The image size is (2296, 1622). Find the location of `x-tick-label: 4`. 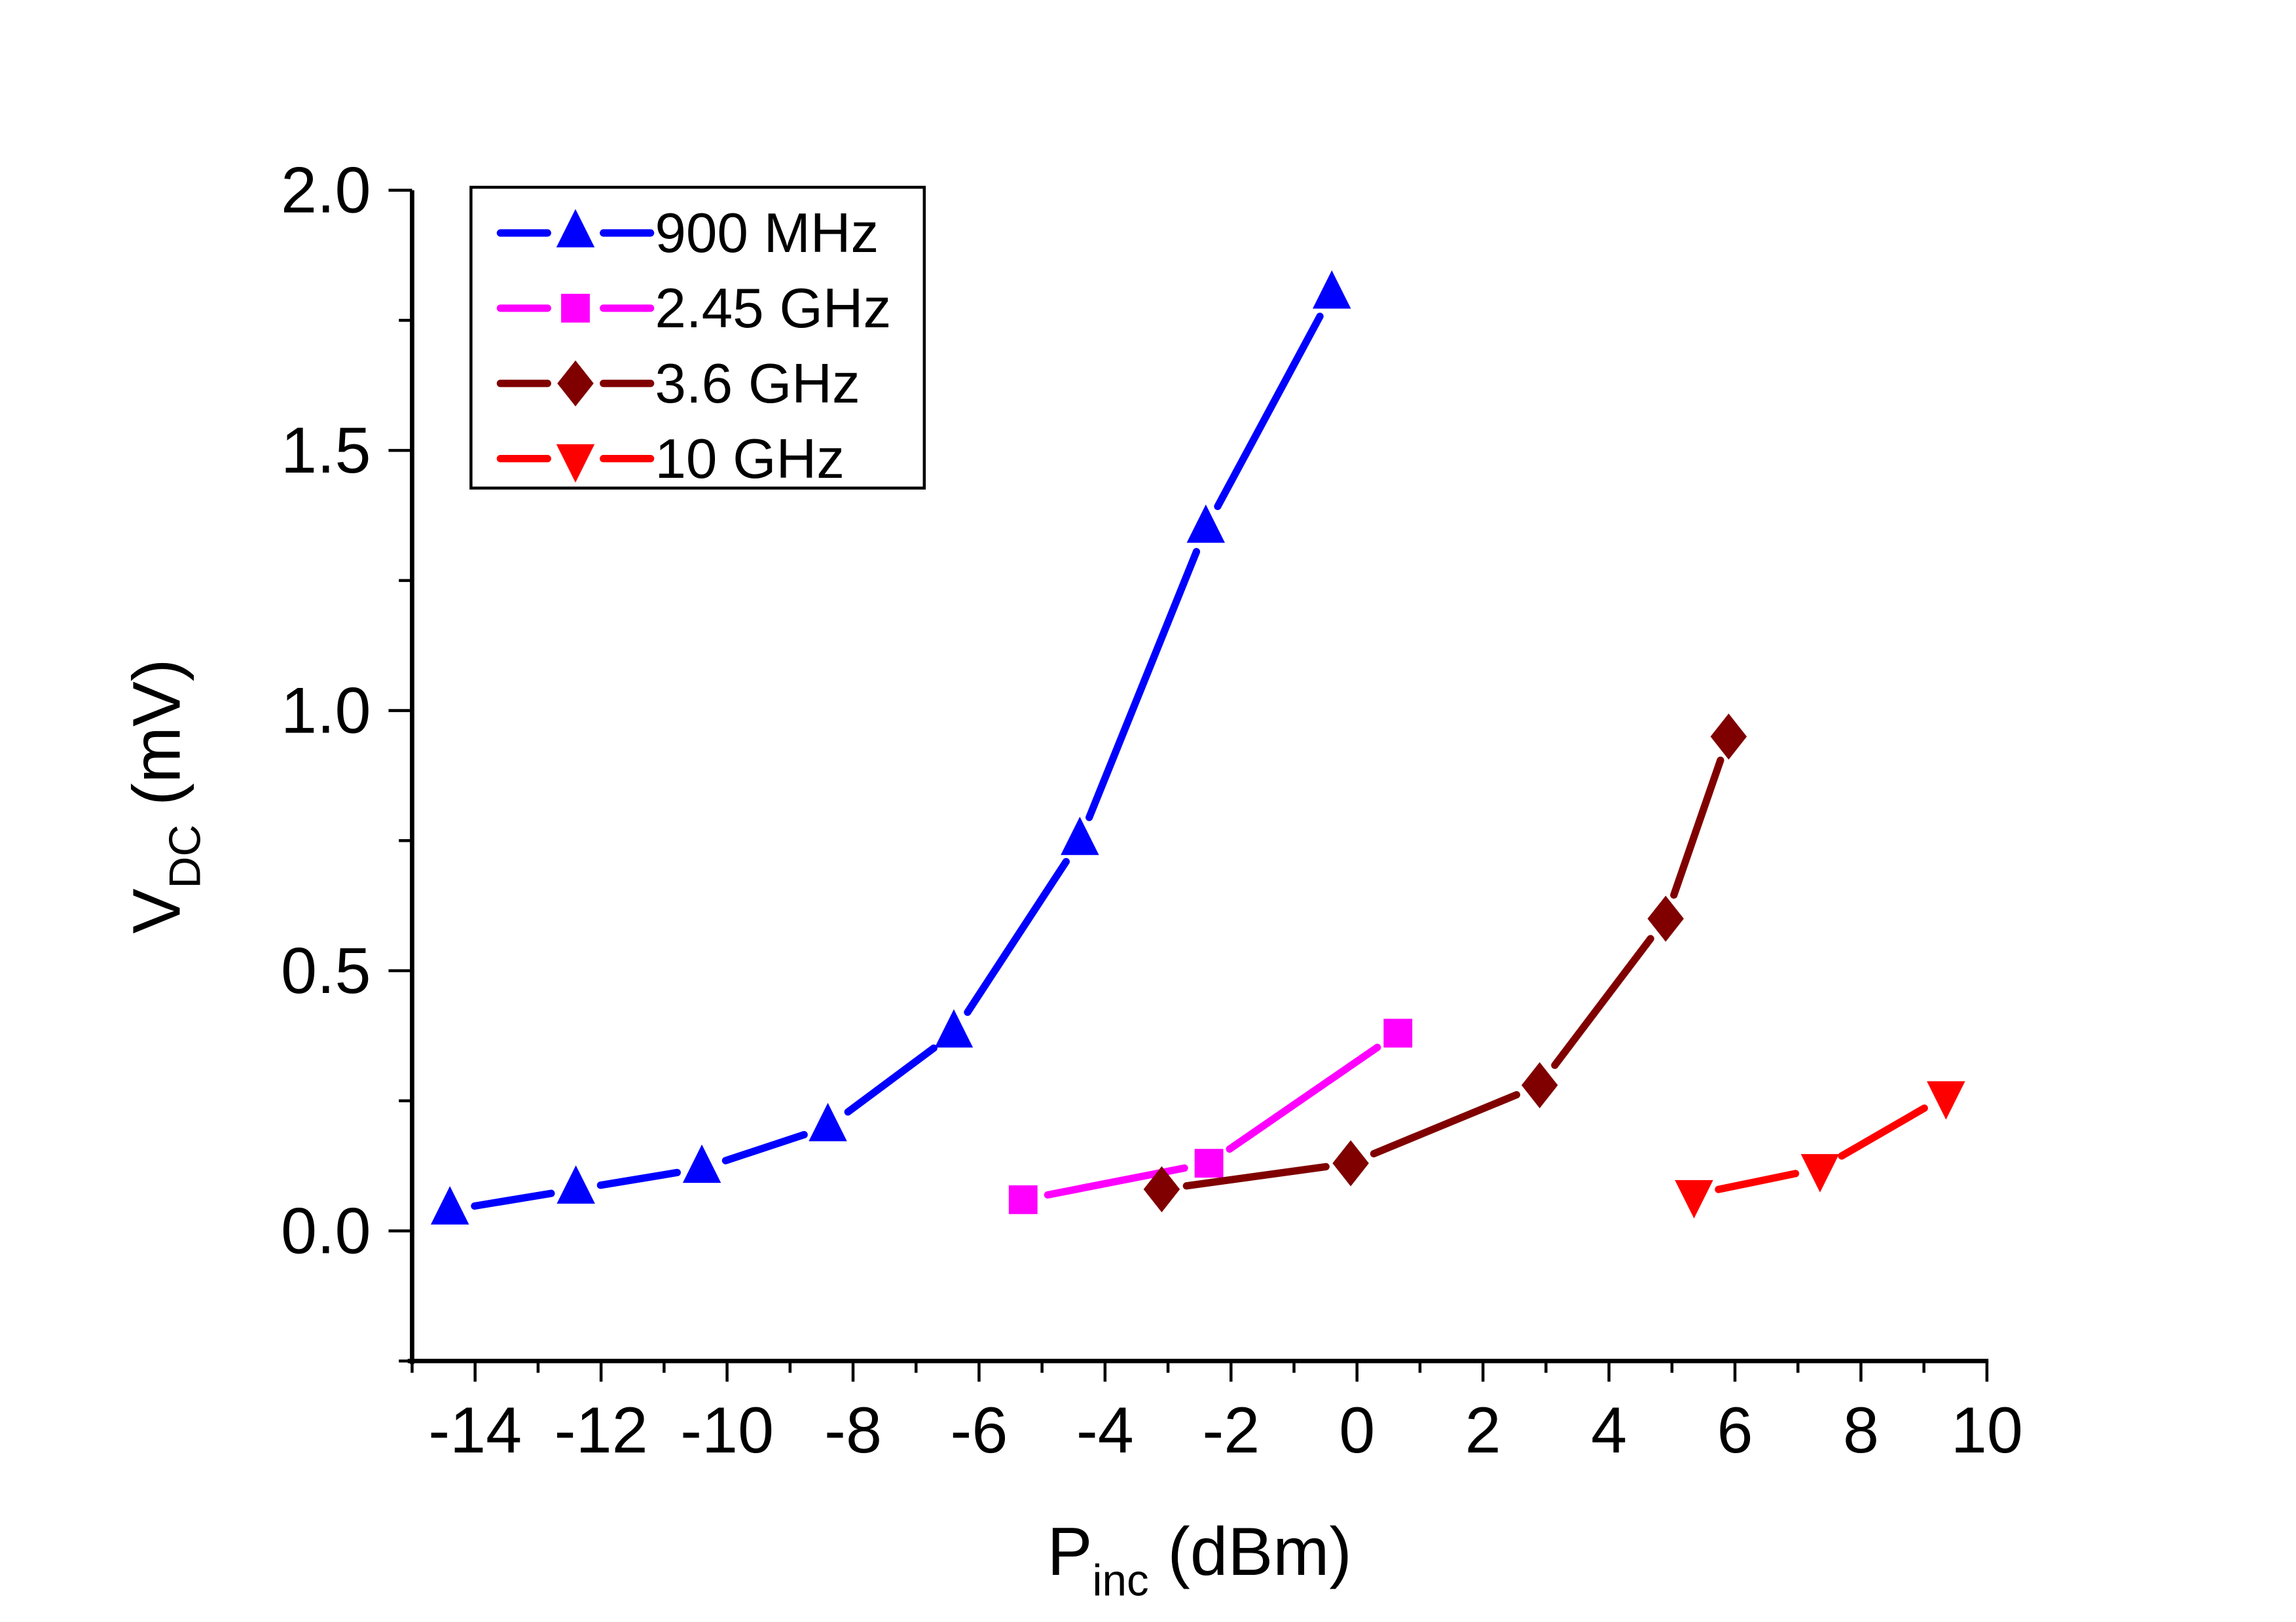

x-tick-label: 4 is located at coordinates (1609, 1430).